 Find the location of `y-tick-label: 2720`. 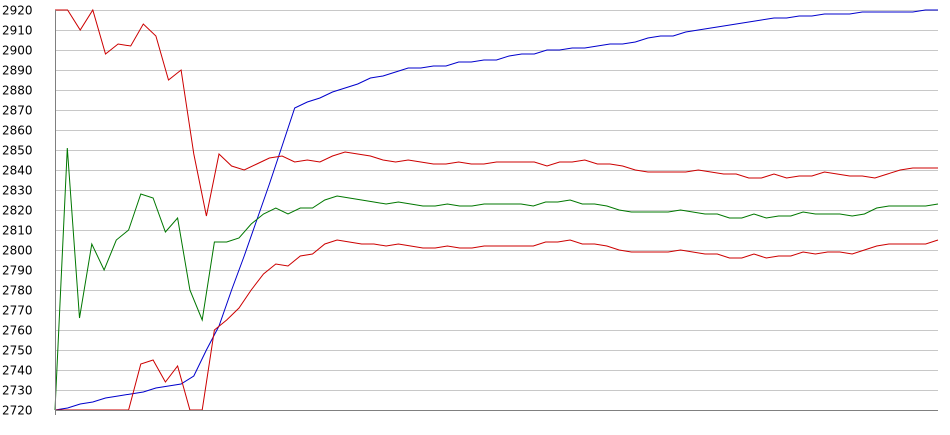

y-tick-label: 2720 is located at coordinates (17, 411).